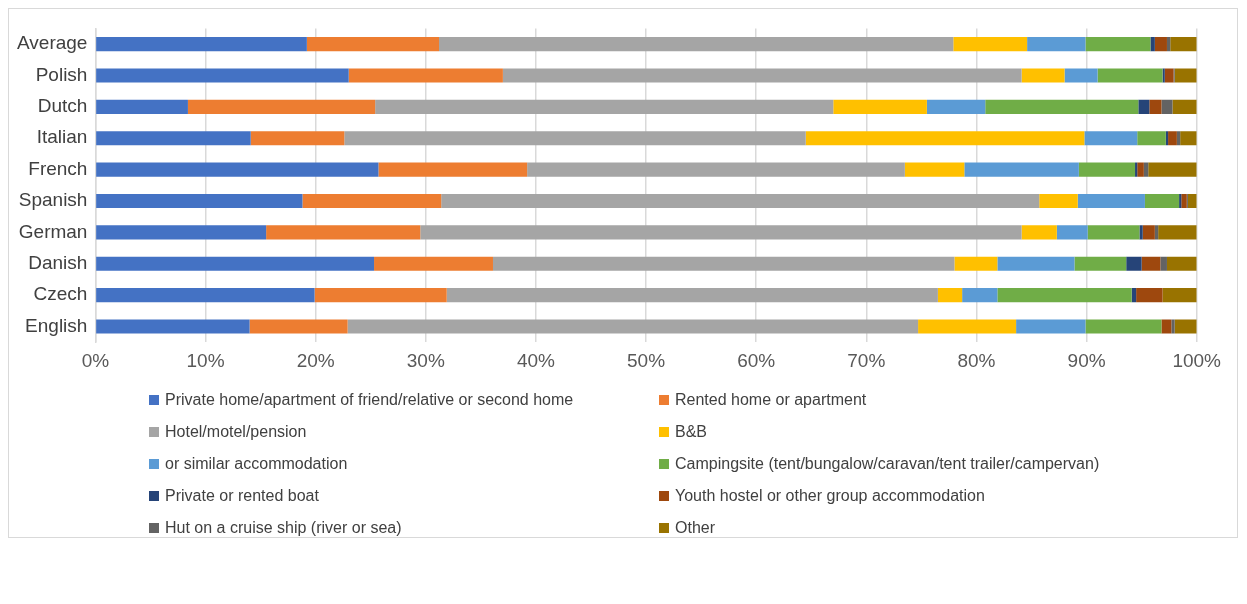  I want to click on y-tick-label: Spanish, so click(53, 200).